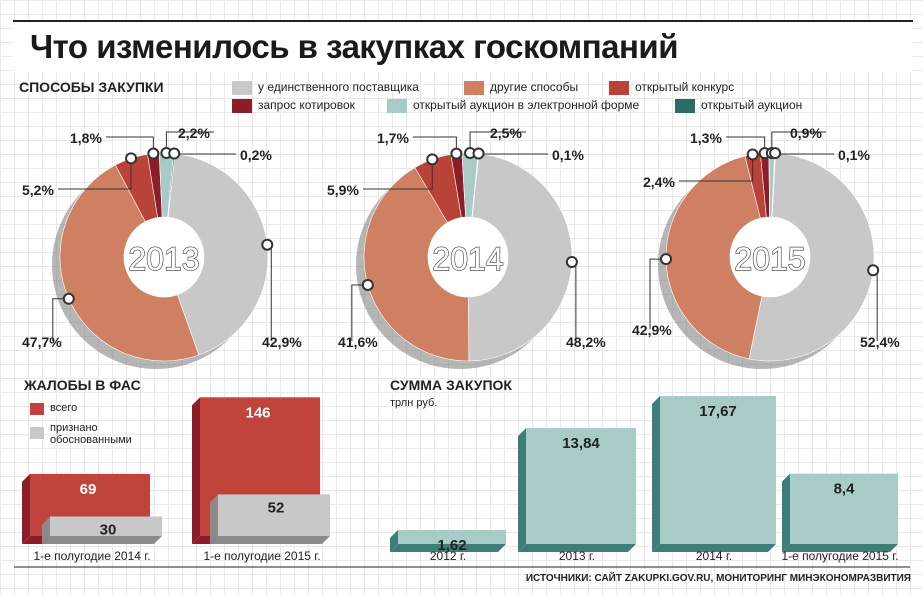 The width and height of the screenshot is (923, 595). What do you see at coordinates (652, 330) in the screenshot?
I see `donut-value-label-other-methods: 42,9%` at bounding box center [652, 330].